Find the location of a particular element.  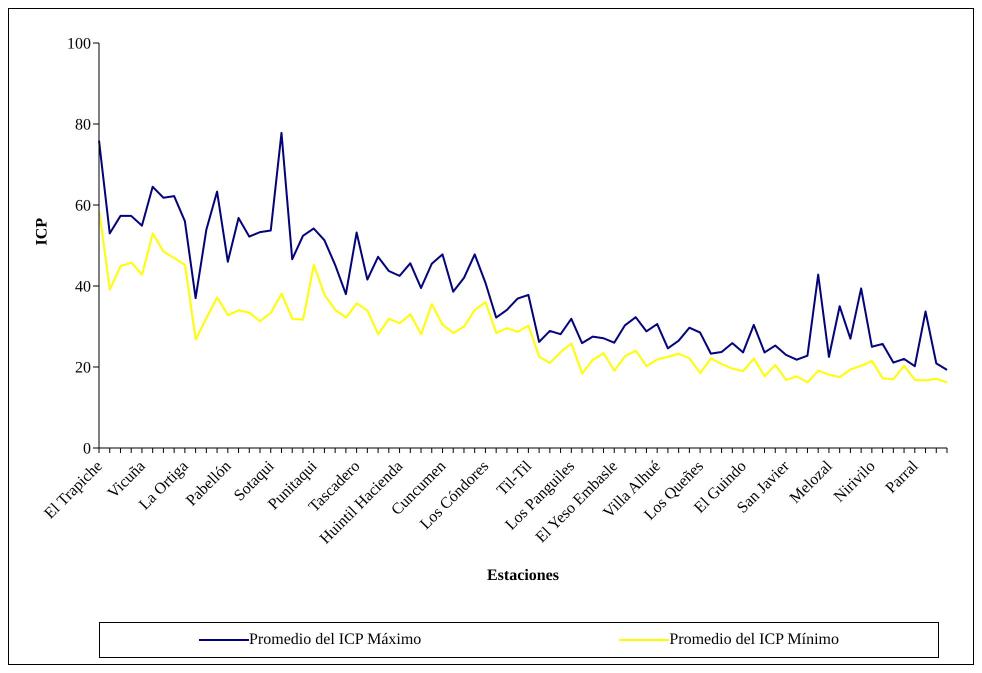

y-tick-label: 80 is located at coordinates (83, 125).